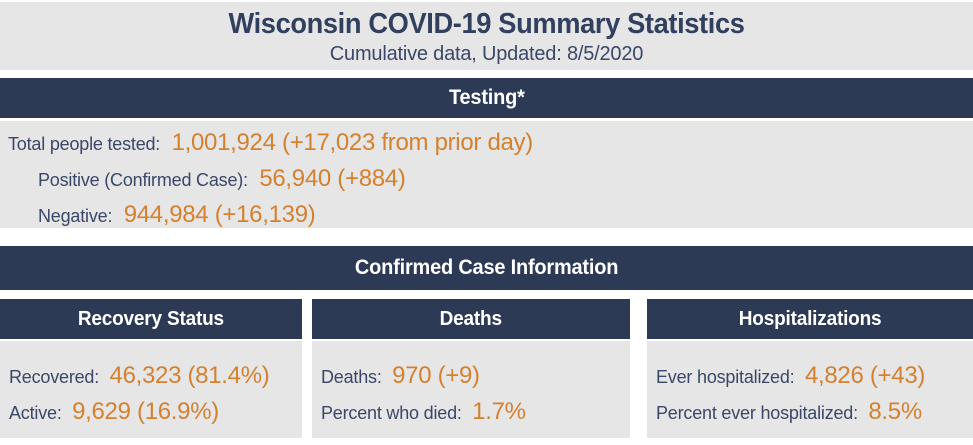 The height and width of the screenshot is (445, 973). Describe the element at coordinates (391, 413) in the screenshot. I see `percent-died-label: Percent who died:` at that location.